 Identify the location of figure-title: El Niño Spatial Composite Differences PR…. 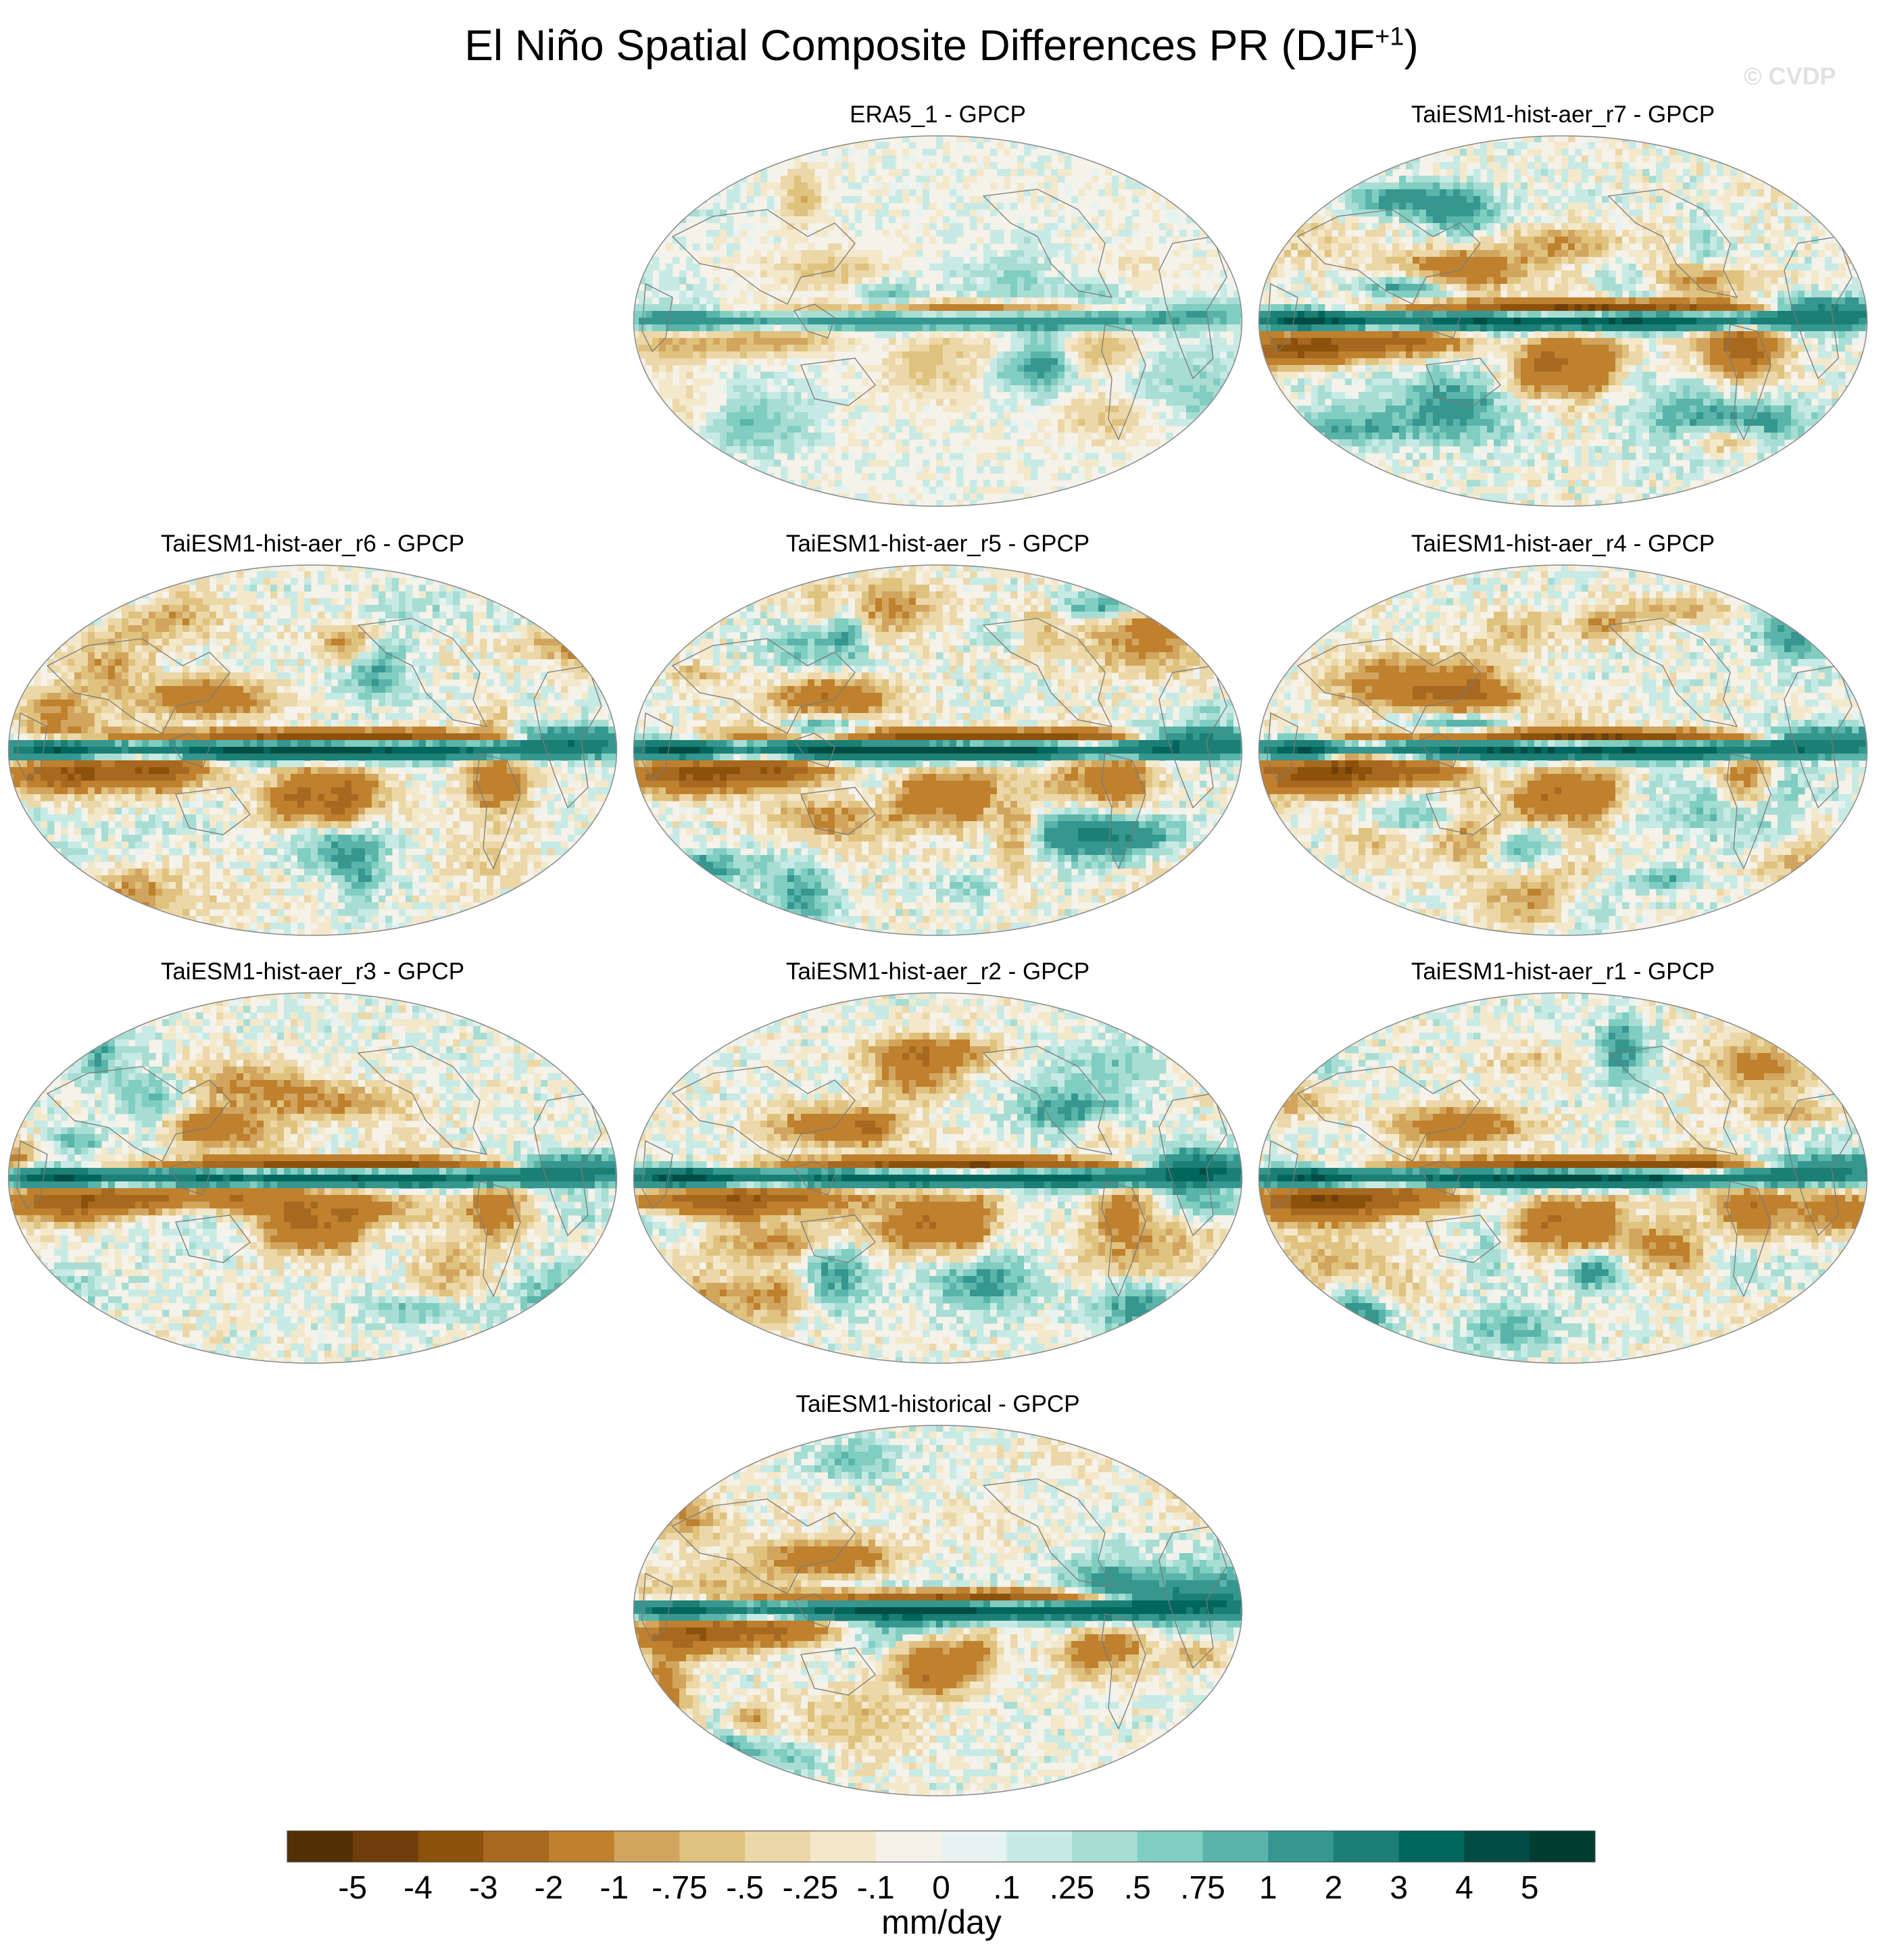
(941, 45).